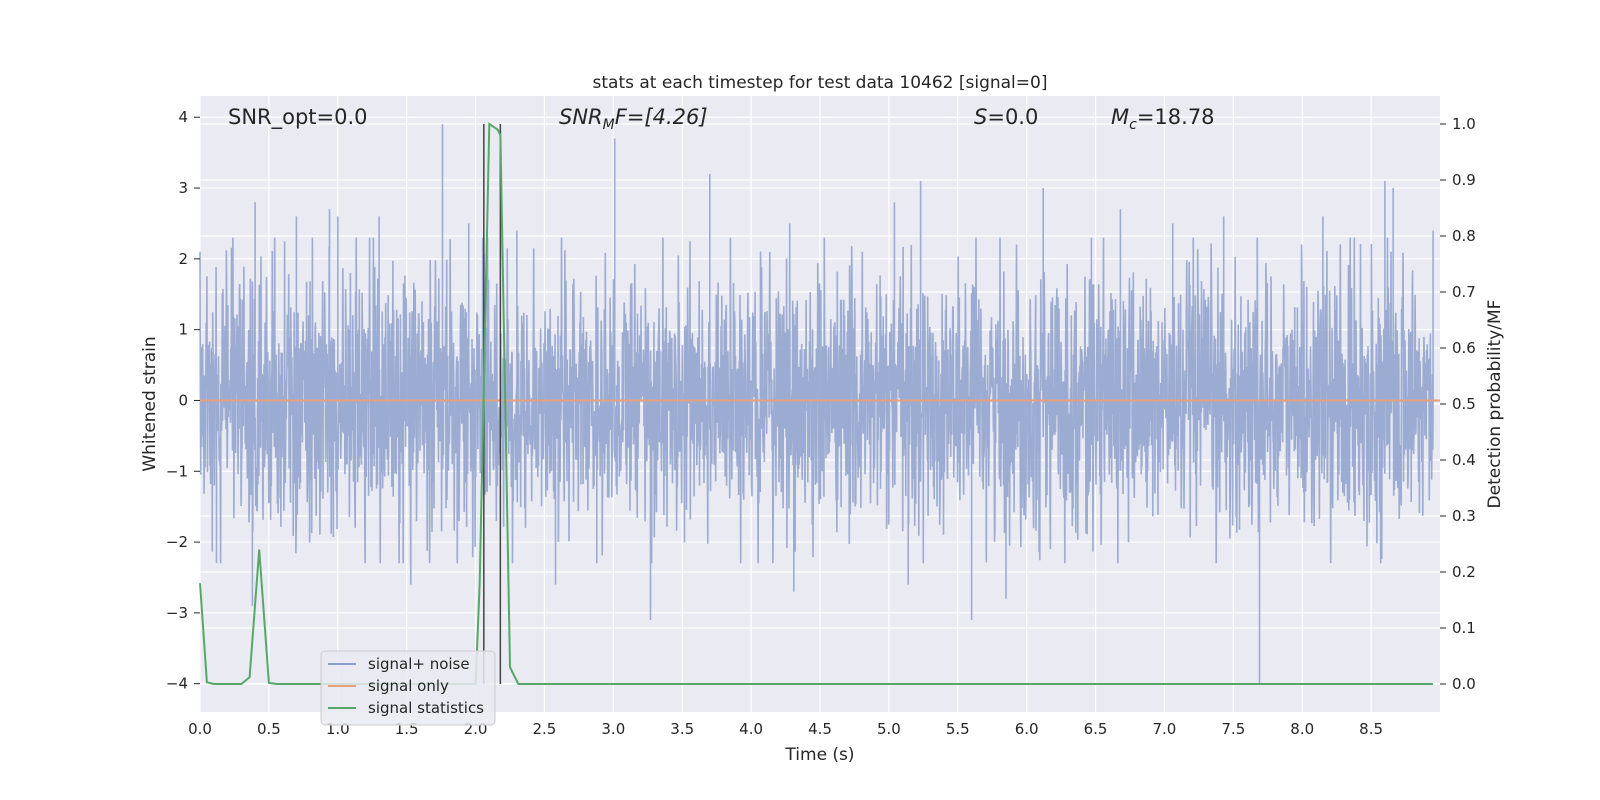  Describe the element at coordinates (613, 729) in the screenshot. I see `x-tick-label-6: 3.0` at that location.